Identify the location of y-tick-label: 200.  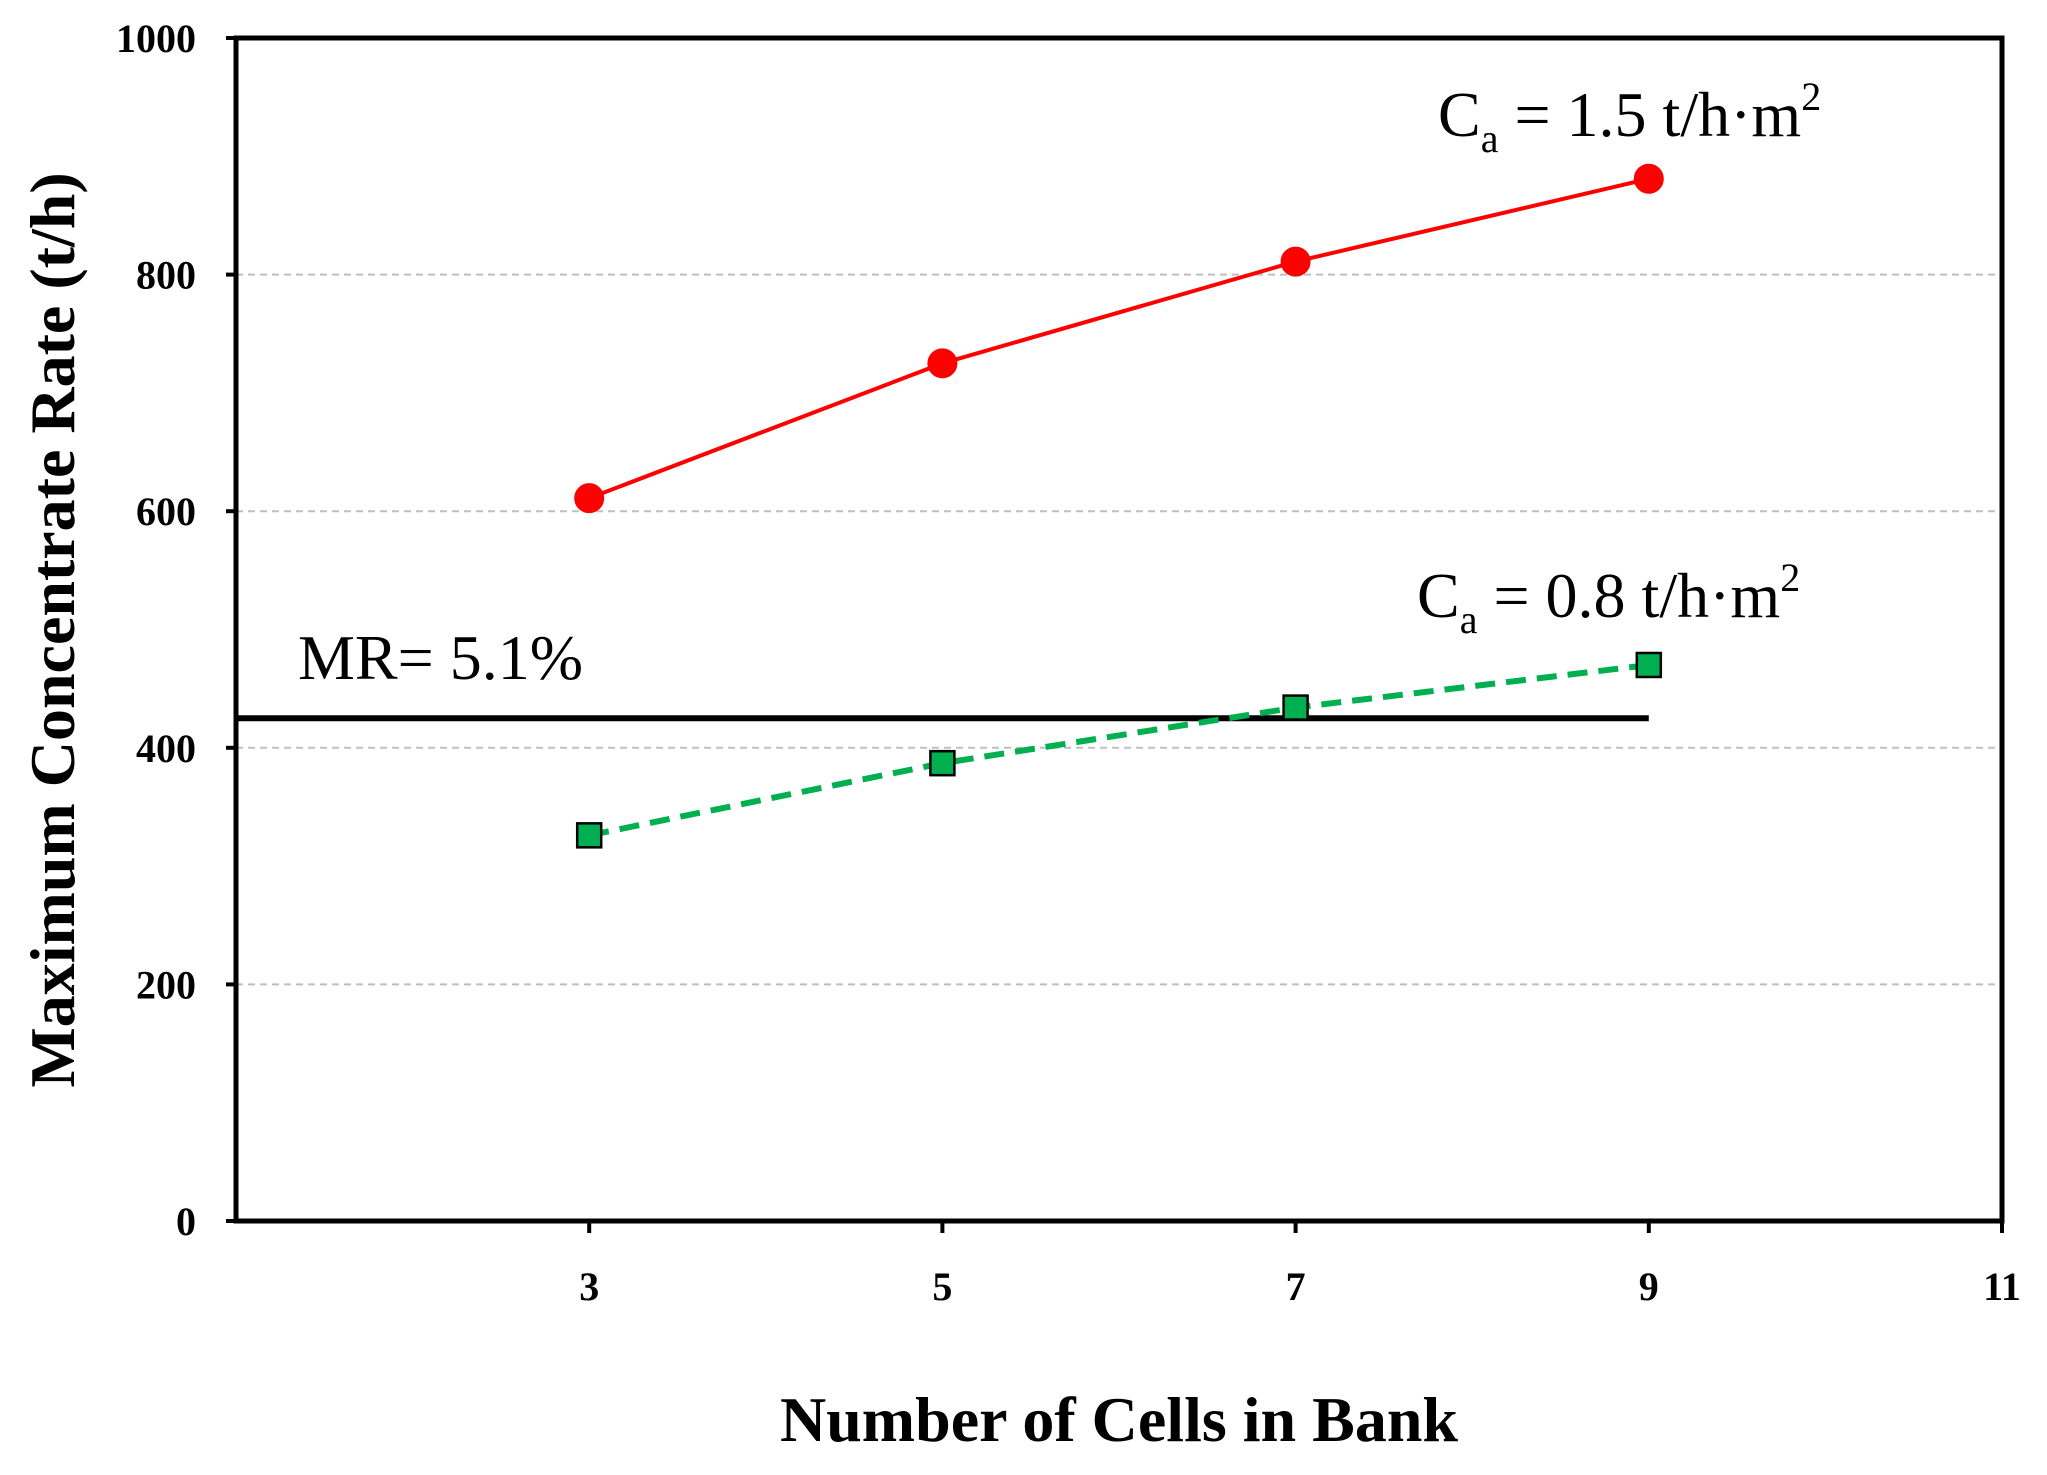
(166, 984).